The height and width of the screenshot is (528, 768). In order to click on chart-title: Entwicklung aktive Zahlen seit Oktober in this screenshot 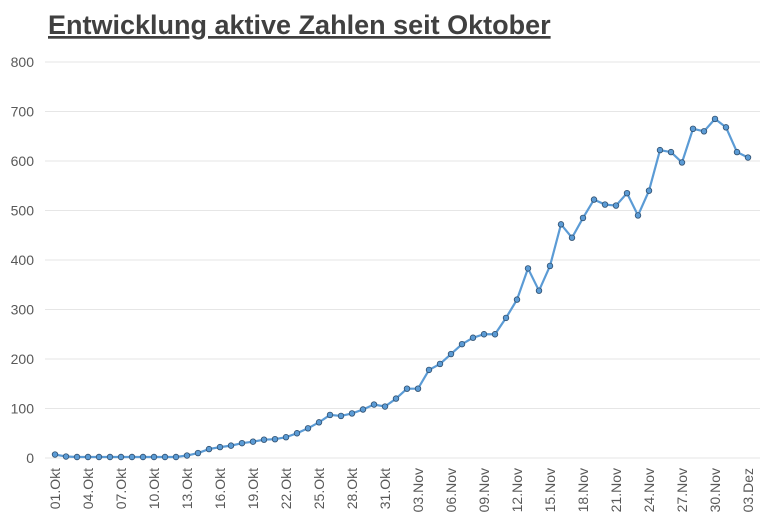, I will do `click(299, 25)`.